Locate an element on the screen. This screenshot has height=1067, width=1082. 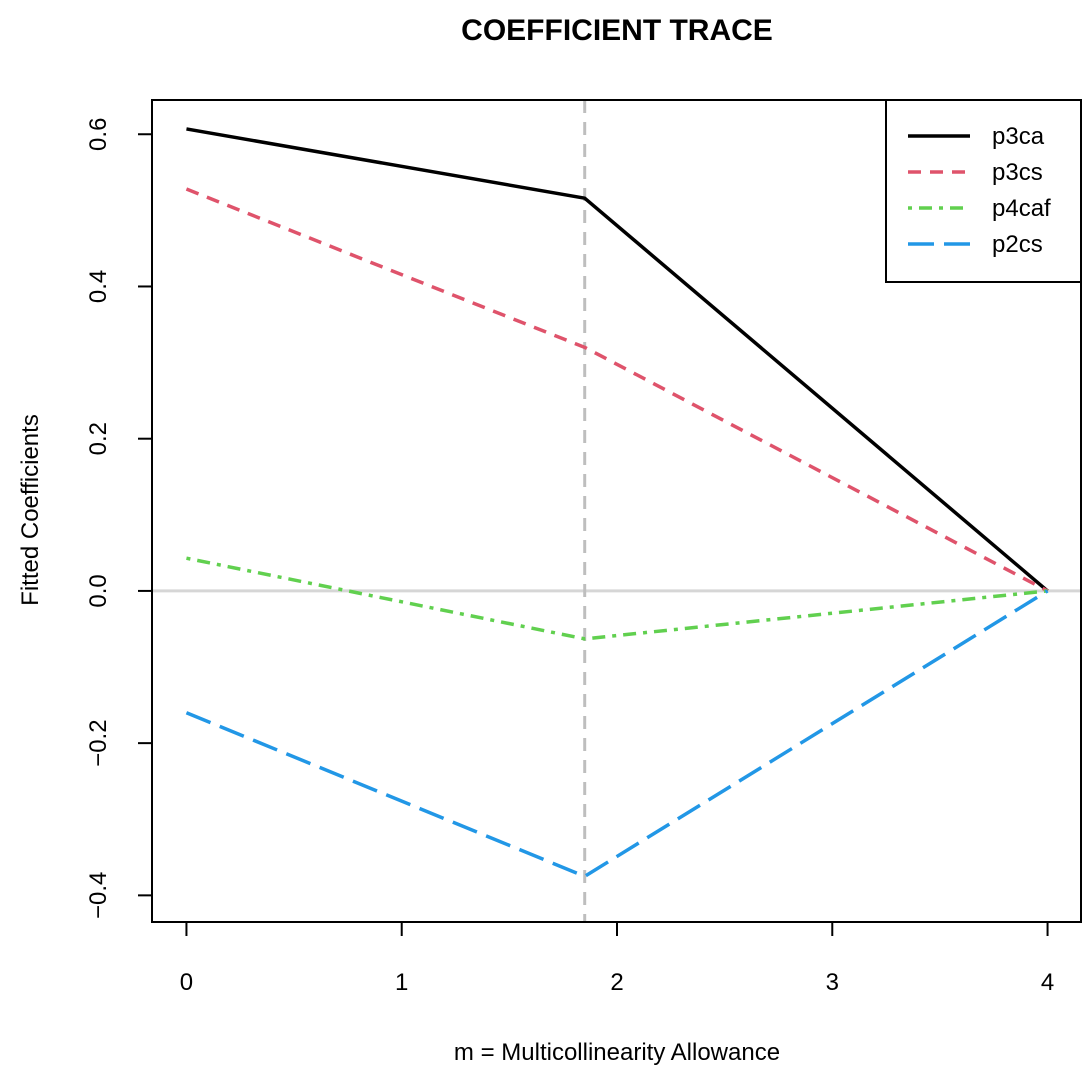
legend-box is located at coordinates (983, 191).